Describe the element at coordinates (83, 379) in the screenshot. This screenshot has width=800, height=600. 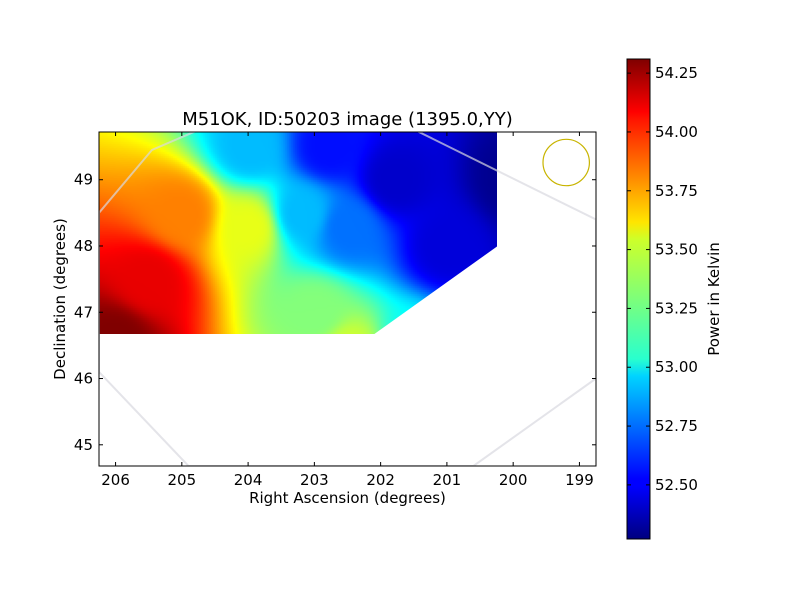
I see `y-tick-label: 46` at that location.